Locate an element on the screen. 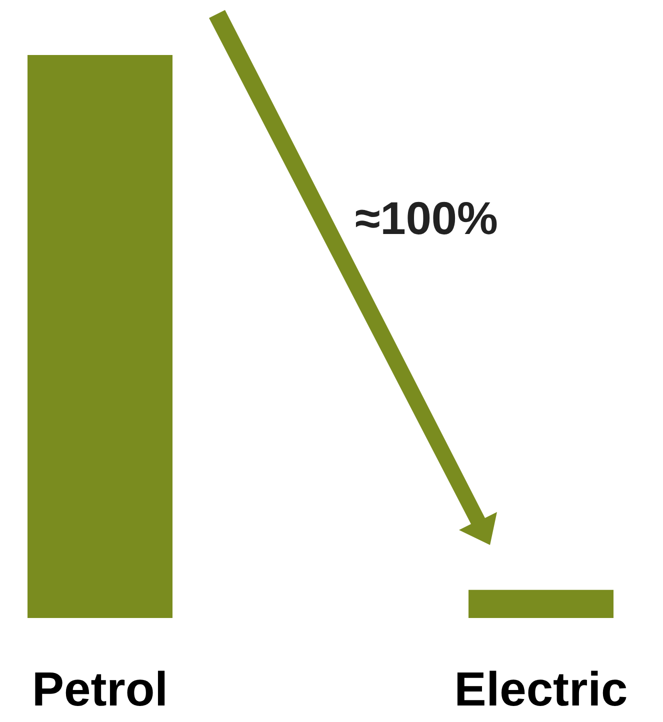 The image size is (663, 722). x-tick-label: Petrol is located at coordinates (100, 690).